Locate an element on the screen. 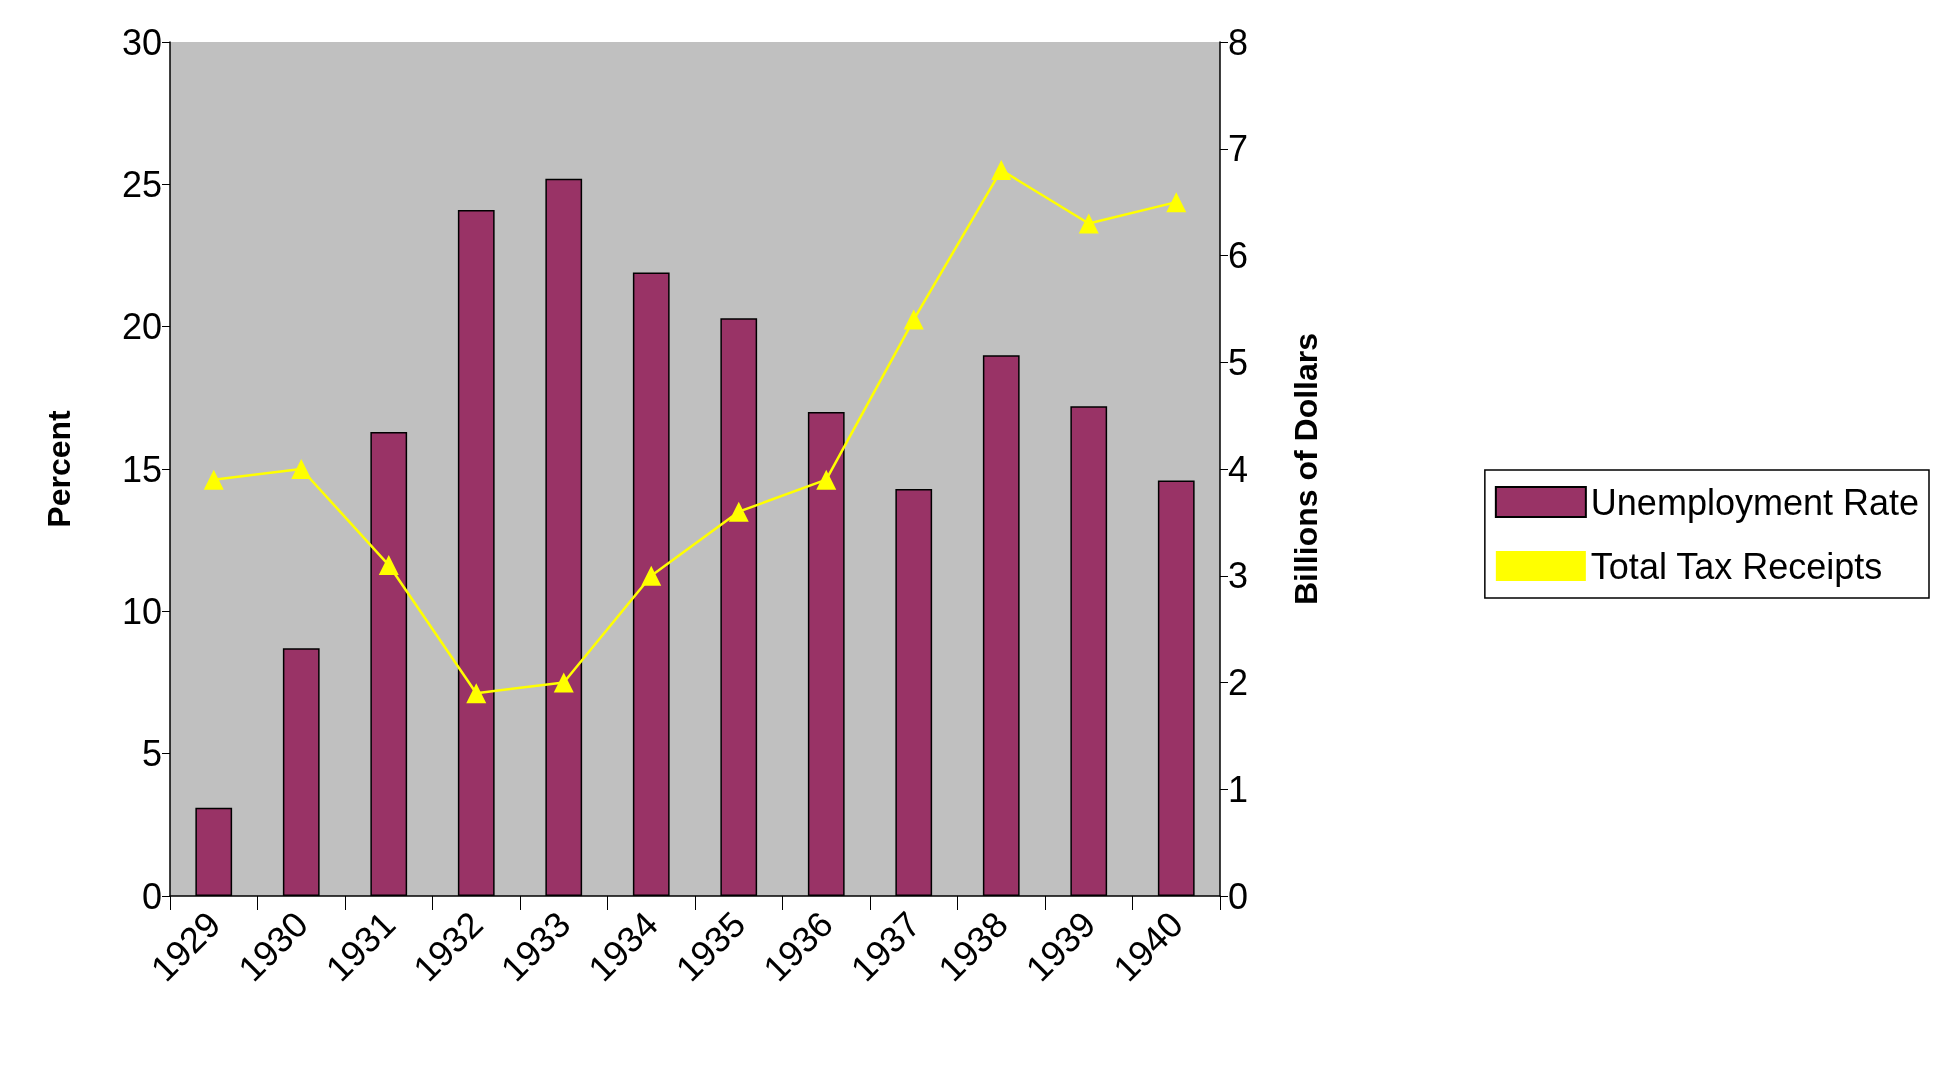 This screenshot has height=1068, width=1951. y-axis-title: Percent is located at coordinates (59, 468).